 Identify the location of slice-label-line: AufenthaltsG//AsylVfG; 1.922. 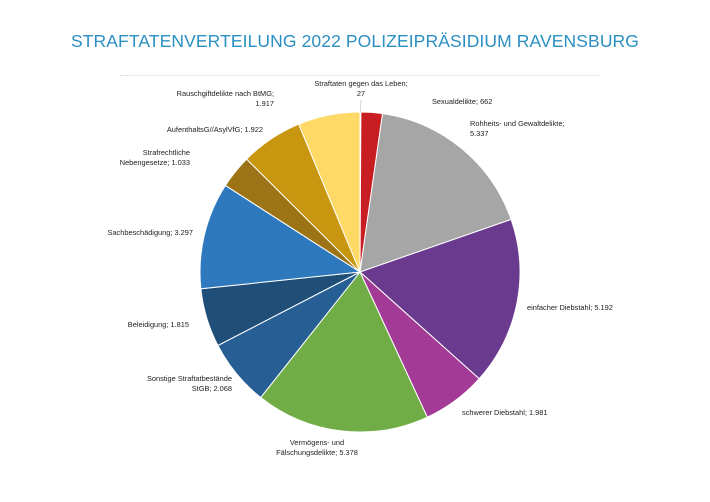
(215, 129).